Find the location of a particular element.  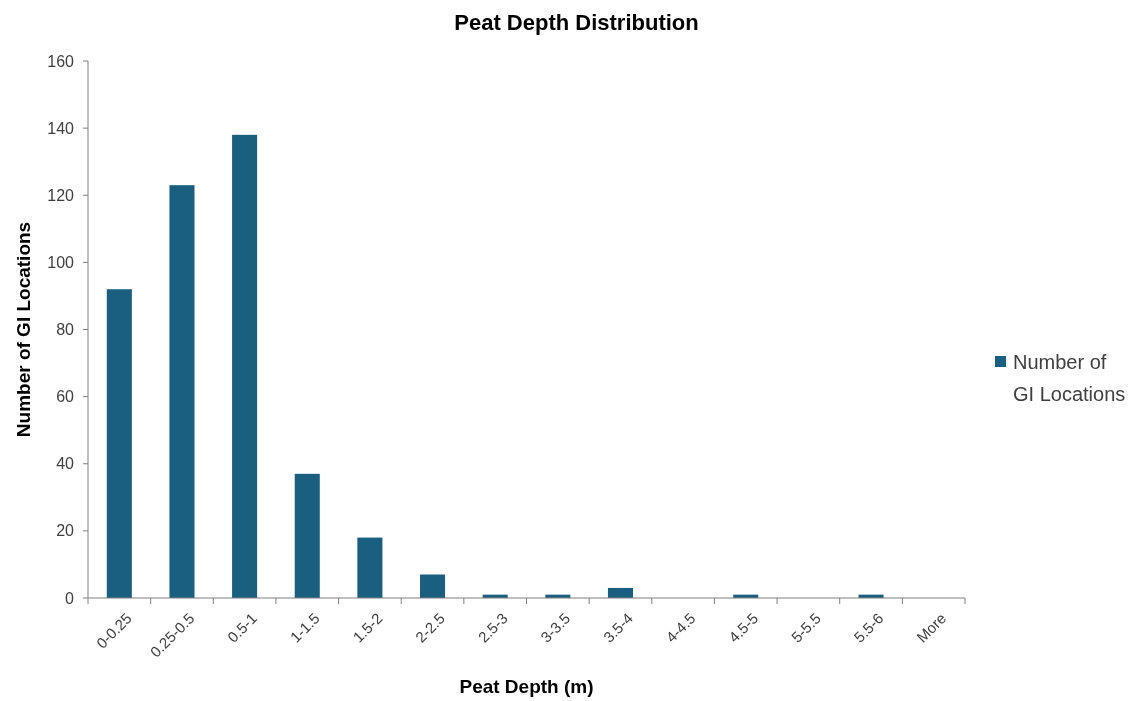

chart-title: Peat Depth Distribution is located at coordinates (576, 22).